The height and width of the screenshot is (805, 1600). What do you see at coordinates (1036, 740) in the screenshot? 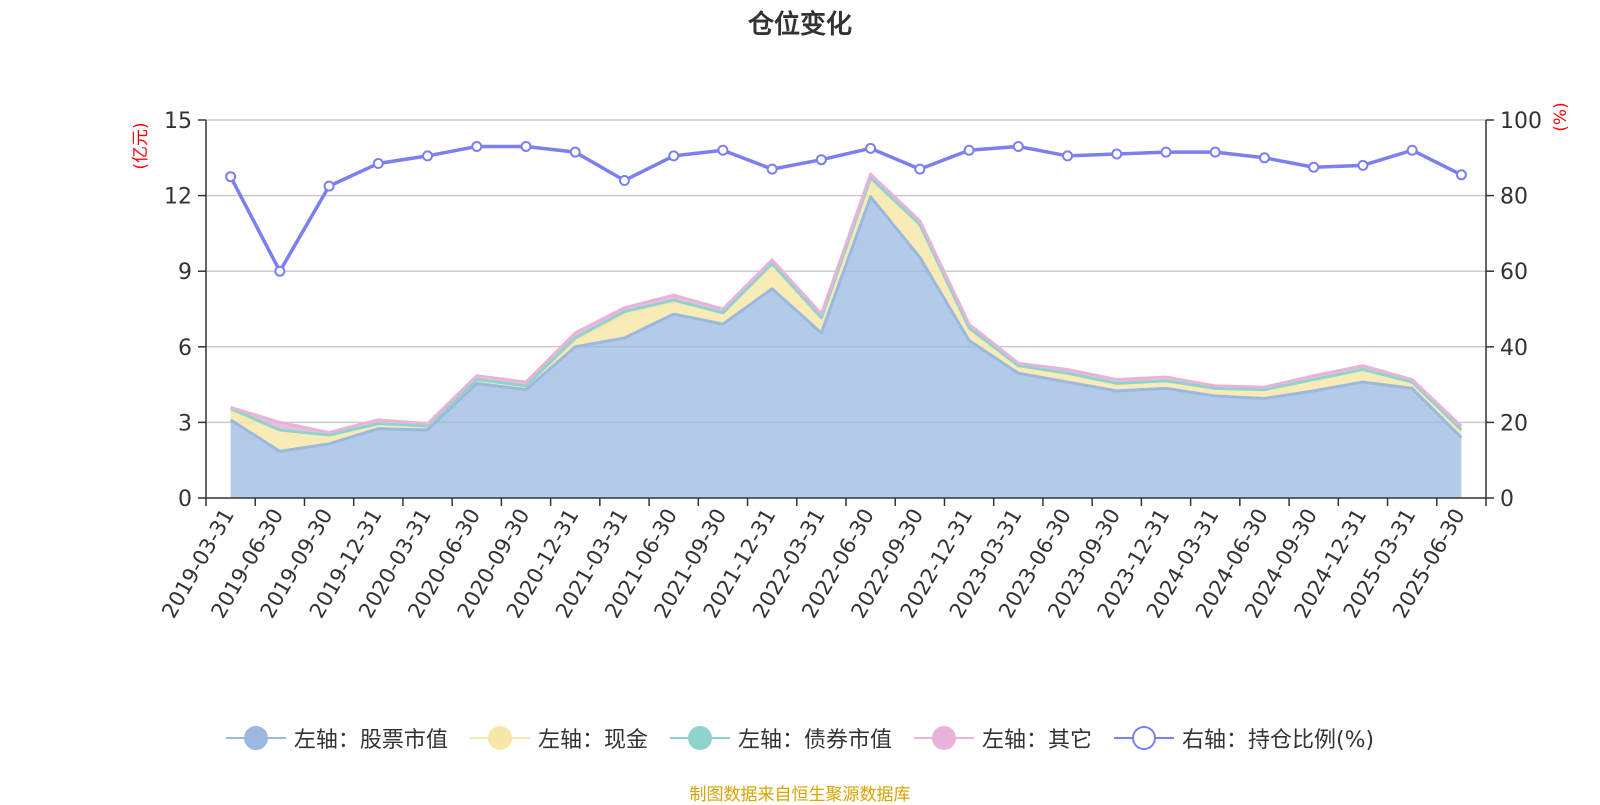
I see `legend-label: 左轴：其它` at bounding box center [1036, 740].